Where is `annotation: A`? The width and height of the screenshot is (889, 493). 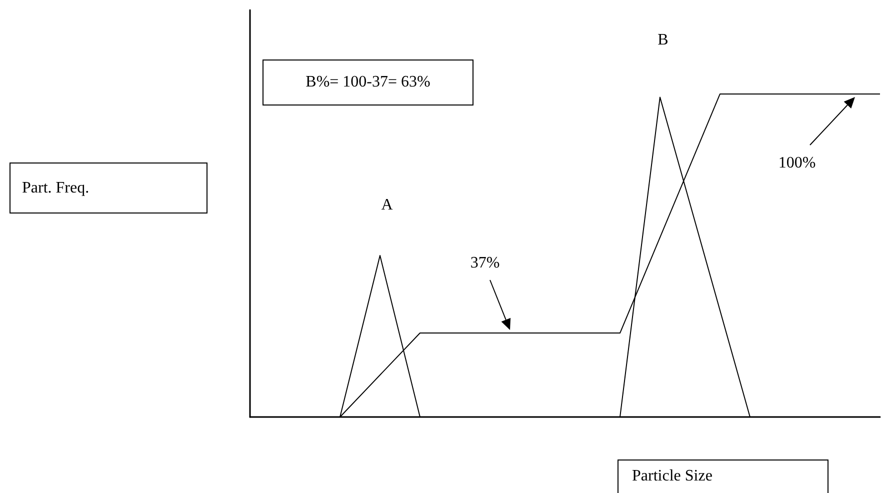 annotation: A is located at coordinates (387, 205).